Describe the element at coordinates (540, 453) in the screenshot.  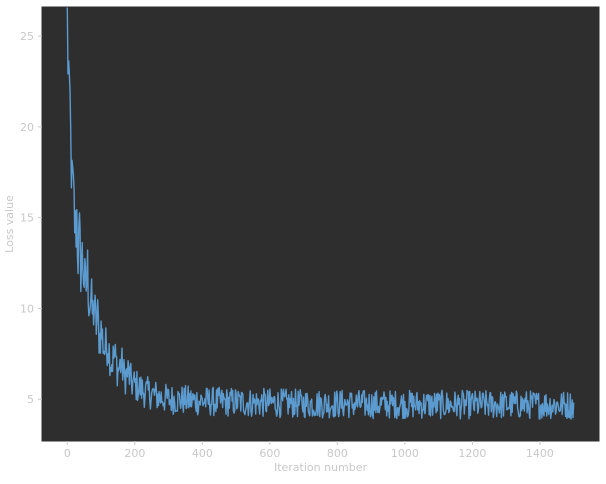
I see `x-tick-label: 1400` at that location.